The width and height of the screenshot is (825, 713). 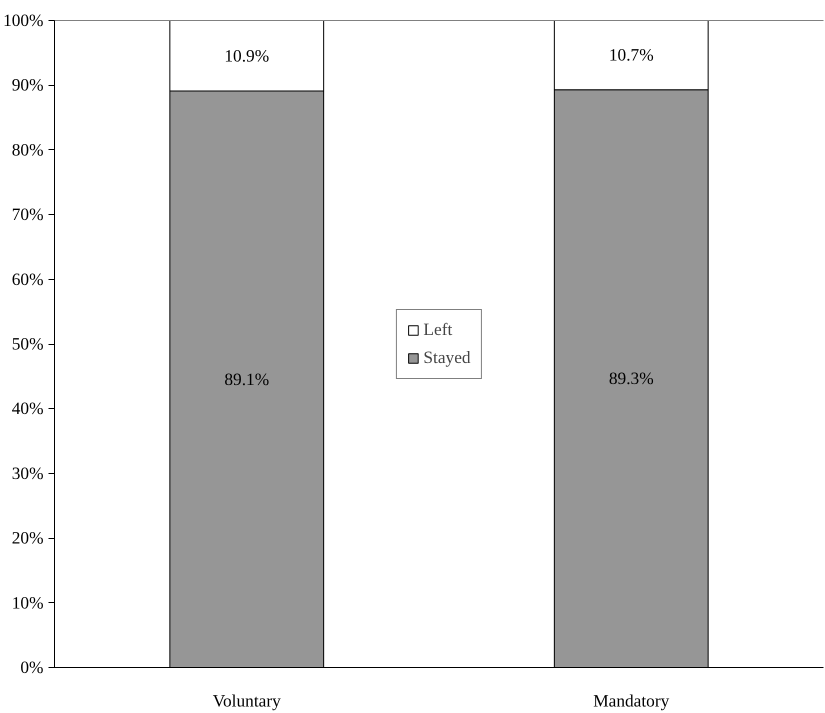 I want to click on y-tick-label: 40%, so click(x=28, y=408).